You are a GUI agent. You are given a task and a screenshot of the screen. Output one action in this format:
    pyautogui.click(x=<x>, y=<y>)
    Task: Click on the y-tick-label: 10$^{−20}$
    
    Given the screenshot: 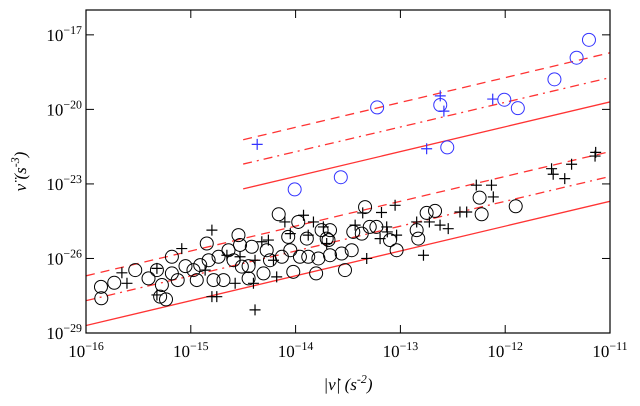 What is the action you would take?
    pyautogui.click(x=64, y=108)
    